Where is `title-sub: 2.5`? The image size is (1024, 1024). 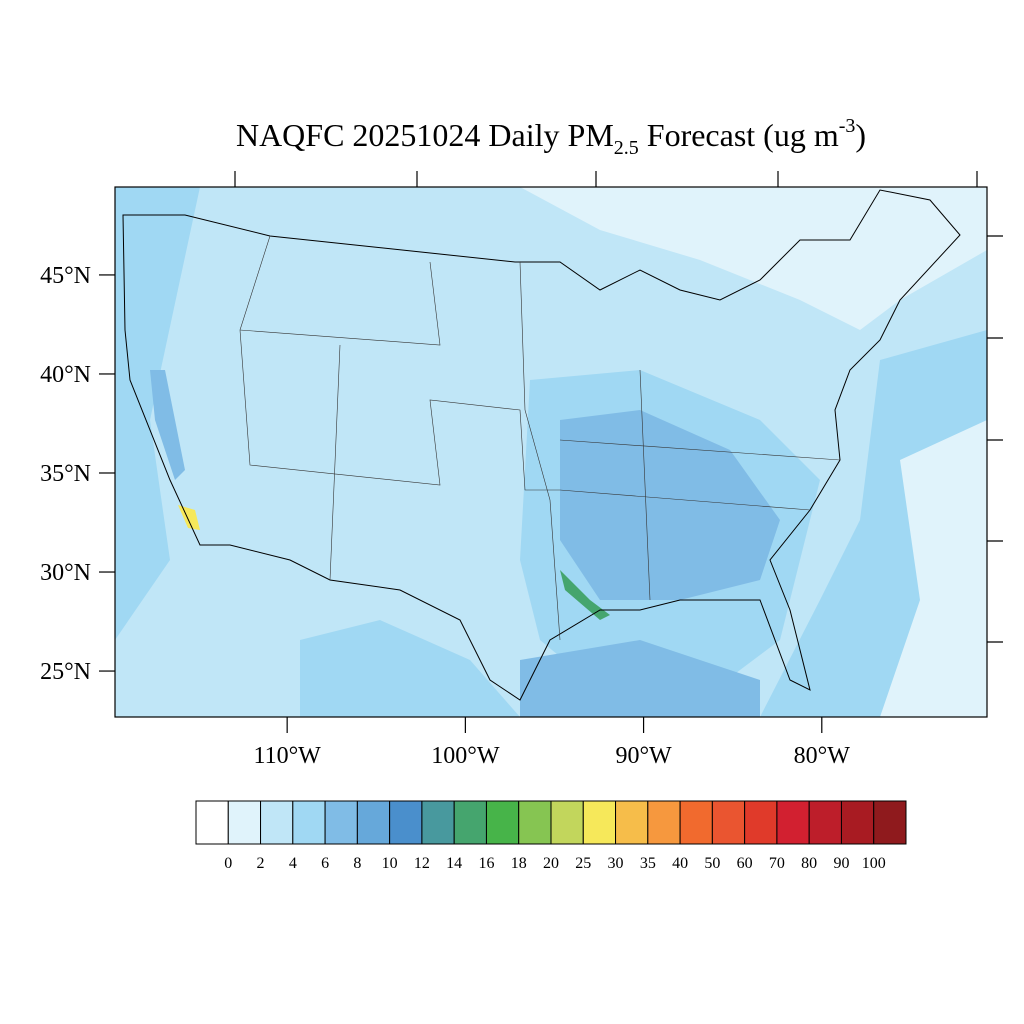 title-sub: 2.5 is located at coordinates (626, 148).